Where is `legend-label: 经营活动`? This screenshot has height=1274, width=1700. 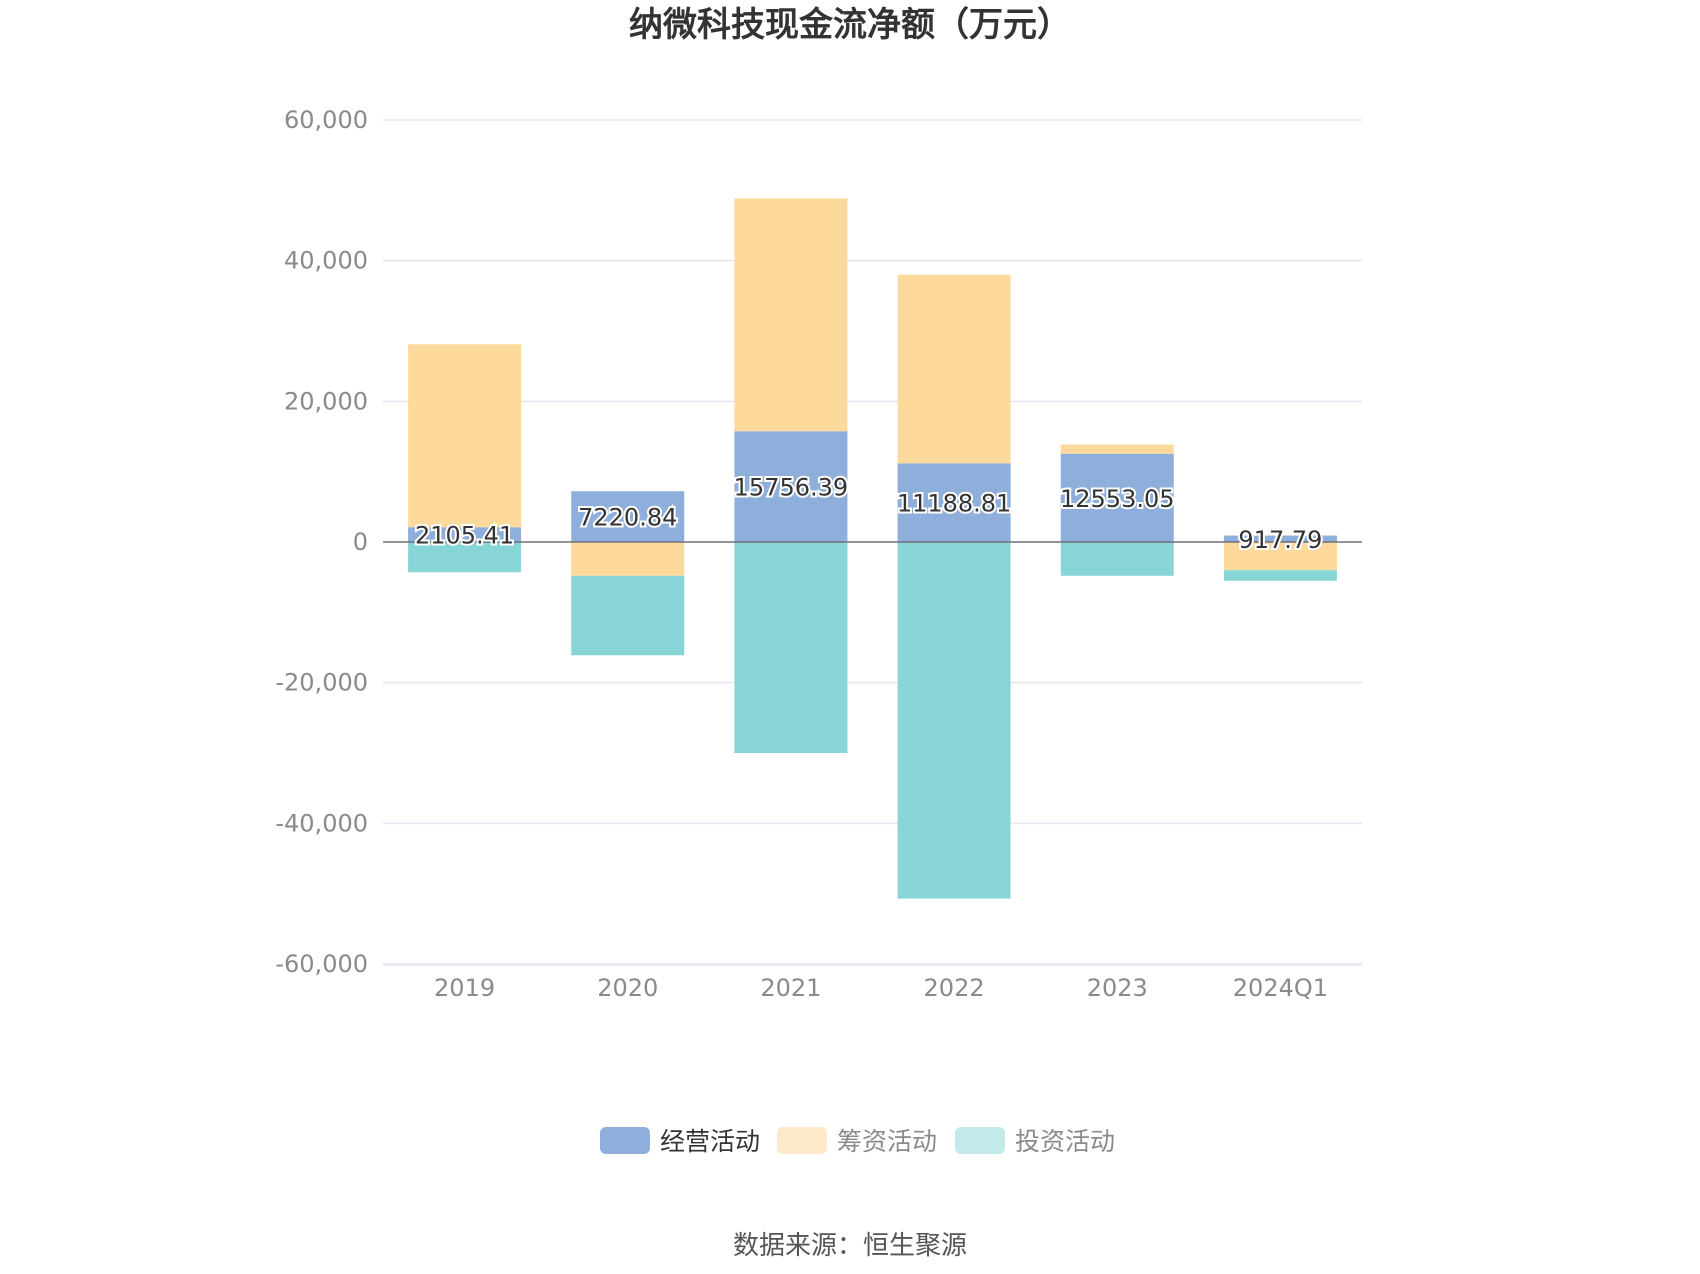 legend-label: 经营活动 is located at coordinates (710, 1141).